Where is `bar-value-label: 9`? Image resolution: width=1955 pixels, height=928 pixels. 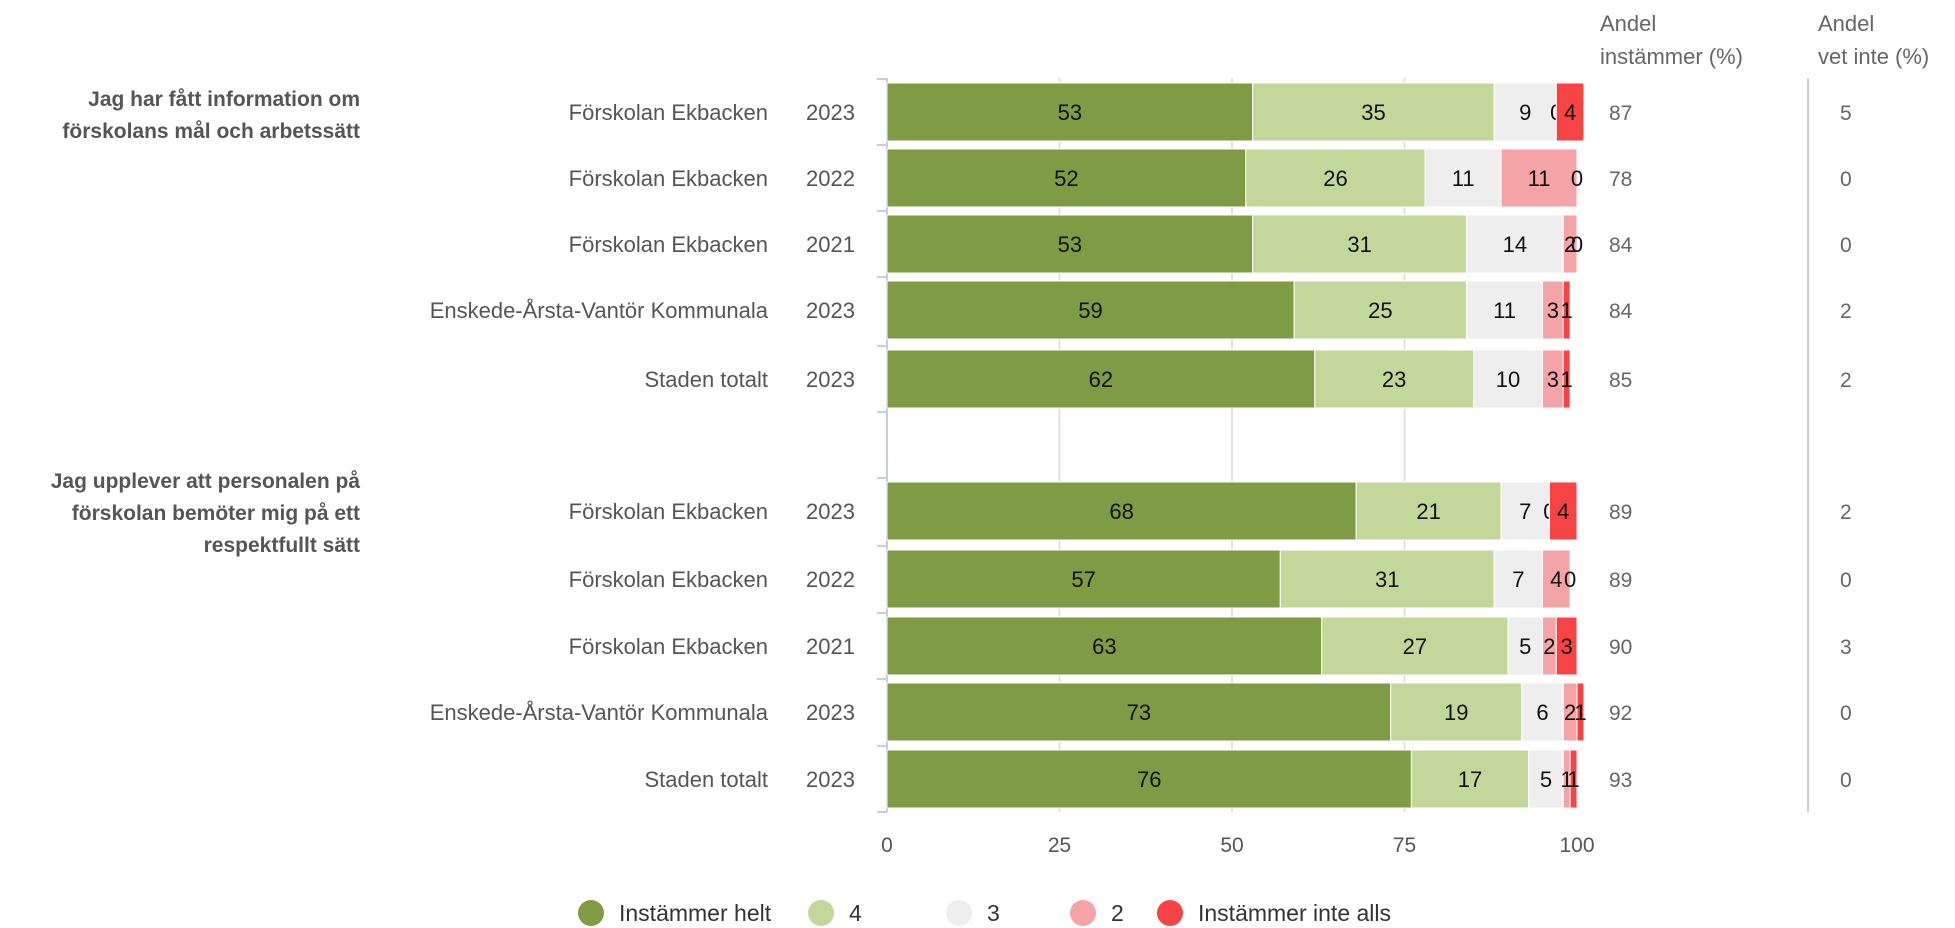
bar-value-label: 9 is located at coordinates (1525, 112).